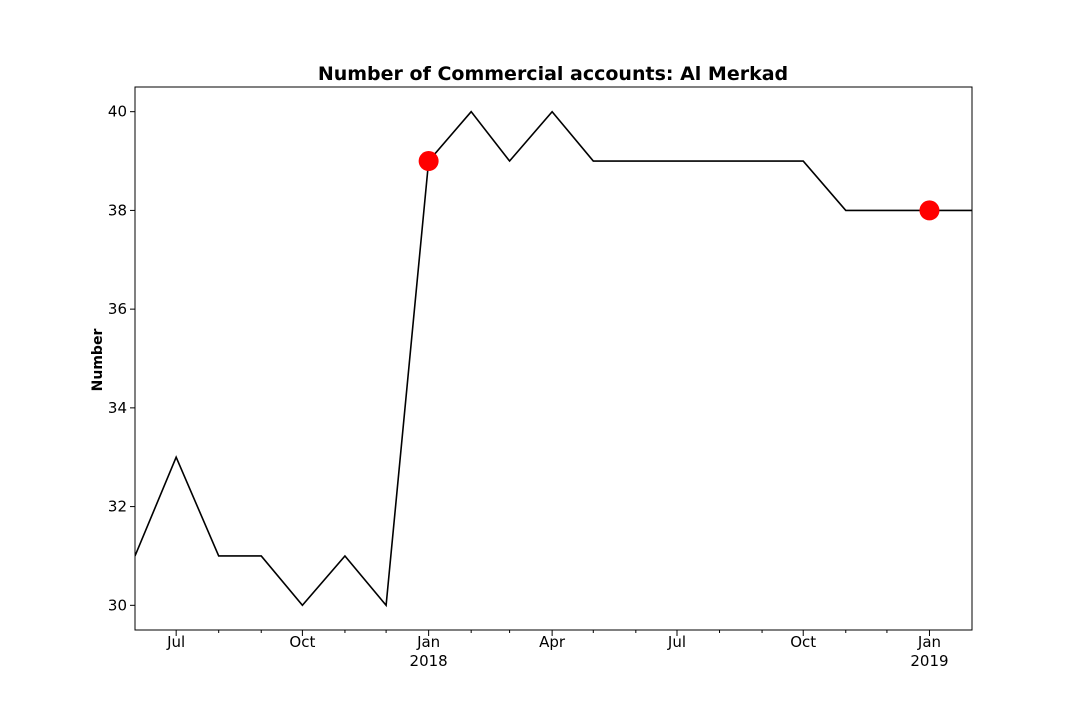 Image resolution: width=1080 pixels, height=720 pixels. What do you see at coordinates (98, 360) in the screenshot?
I see `y-axis-label: Number` at bounding box center [98, 360].